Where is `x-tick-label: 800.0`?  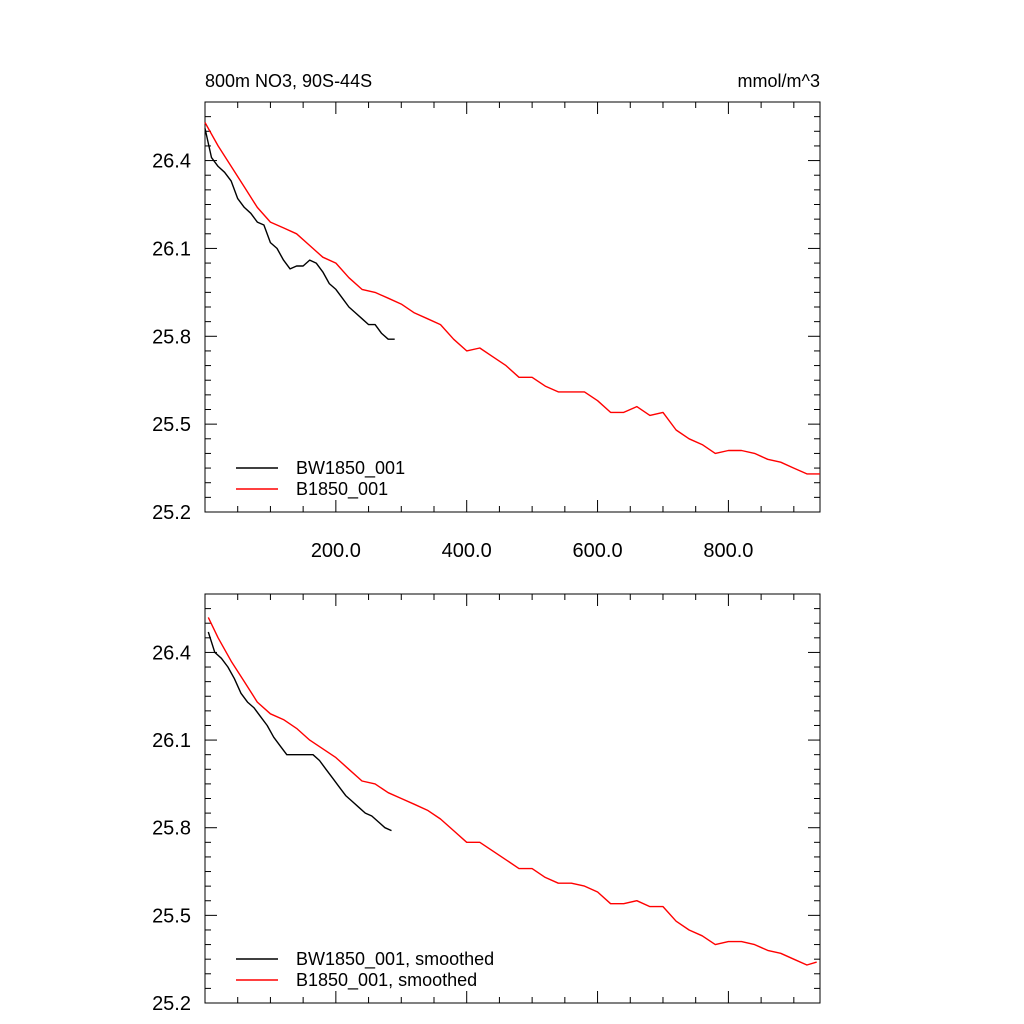 x-tick-label: 800.0 is located at coordinates (728, 551).